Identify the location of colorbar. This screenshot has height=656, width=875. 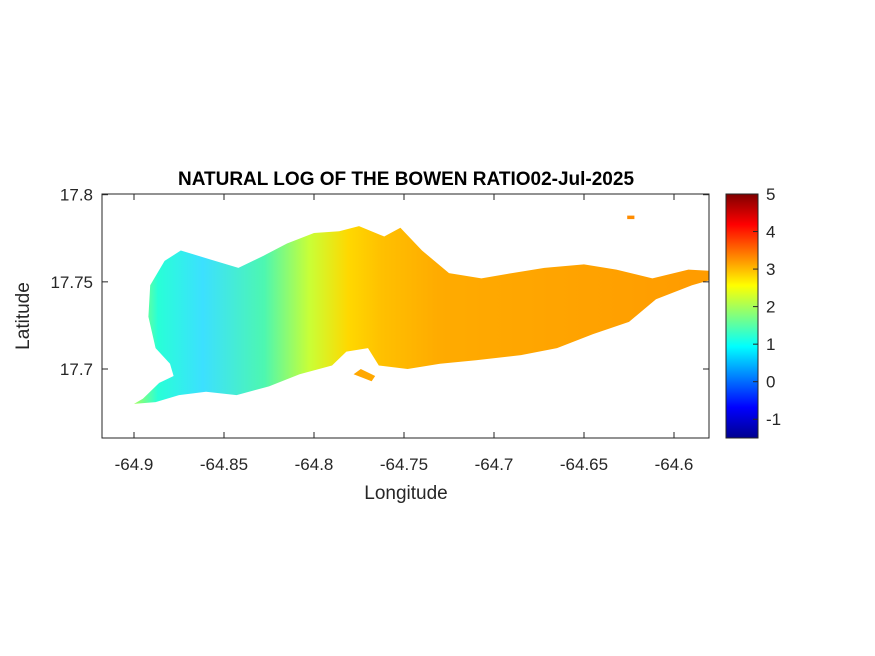
(742, 316).